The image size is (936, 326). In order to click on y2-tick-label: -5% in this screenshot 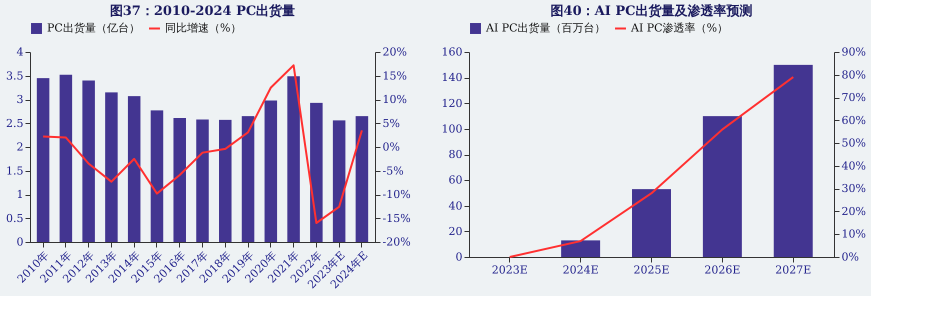, I will do `click(393, 171)`.